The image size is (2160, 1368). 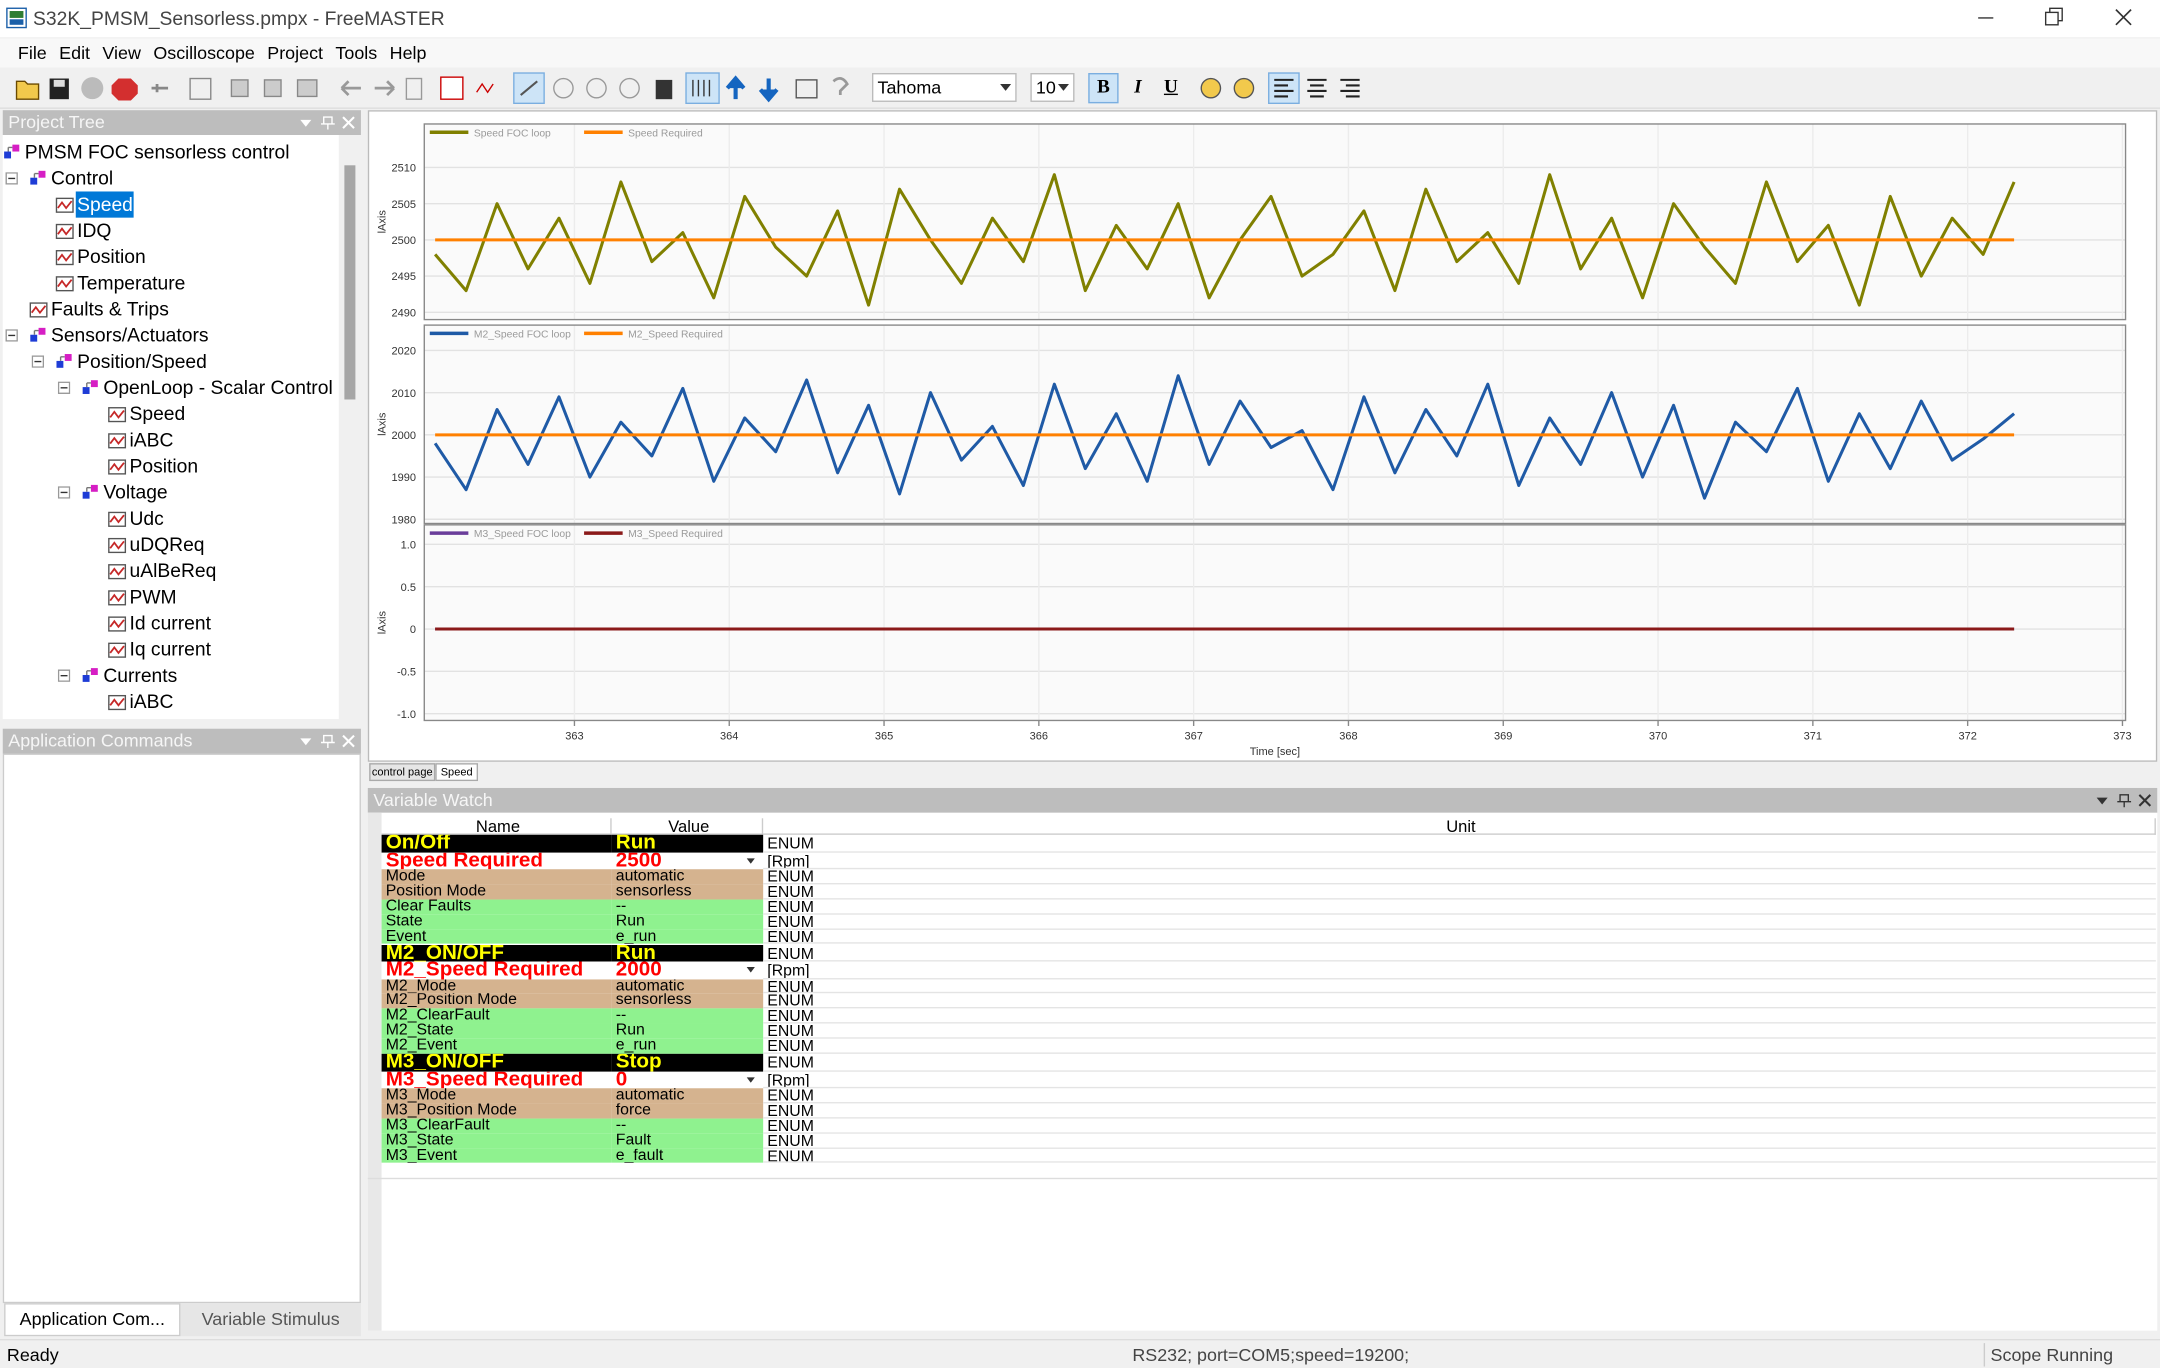 What do you see at coordinates (457, 772) in the screenshot?
I see `scope-tab-active: Speed` at bounding box center [457, 772].